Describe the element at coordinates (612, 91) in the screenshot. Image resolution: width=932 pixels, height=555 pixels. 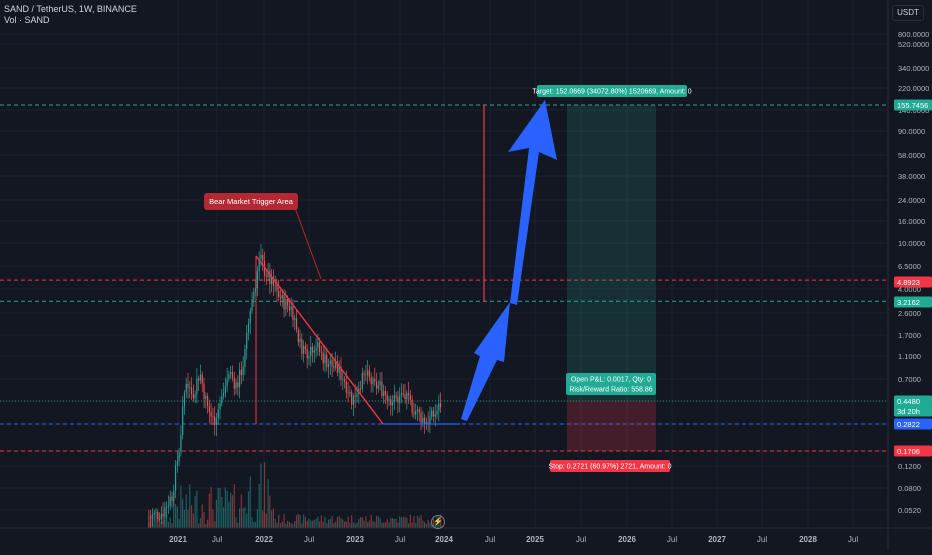
I see `target-label-box` at that location.